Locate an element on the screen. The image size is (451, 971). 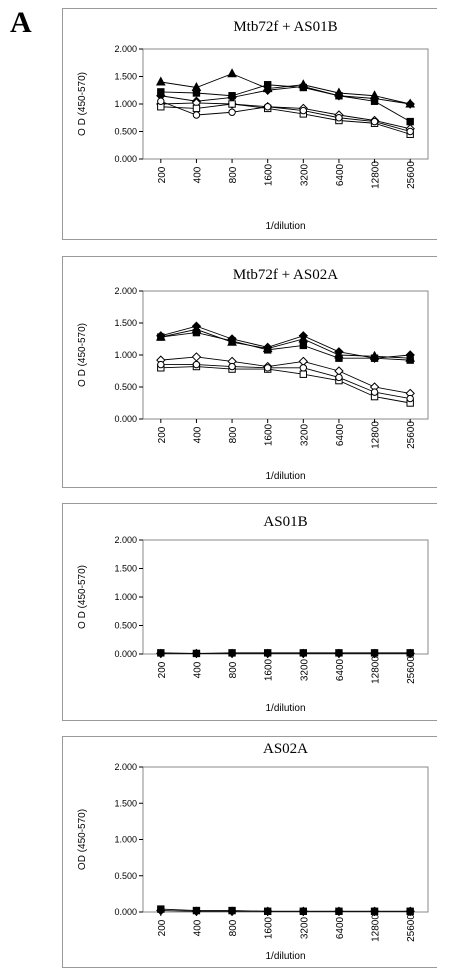
chart-title: Mtb72f + AS01B is located at coordinates (285, 27).